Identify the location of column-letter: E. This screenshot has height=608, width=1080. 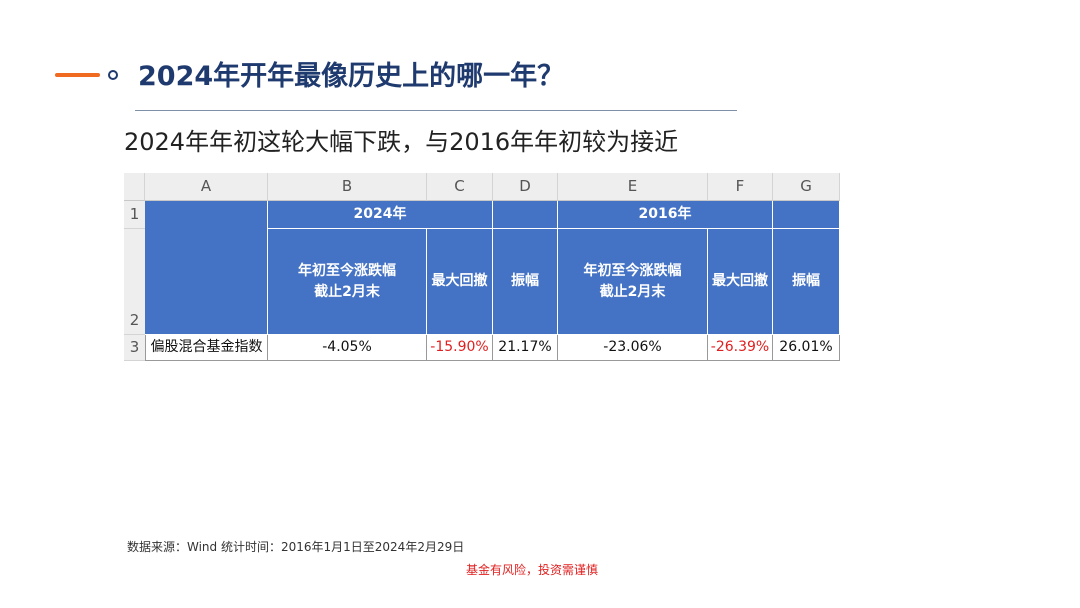
(633, 187).